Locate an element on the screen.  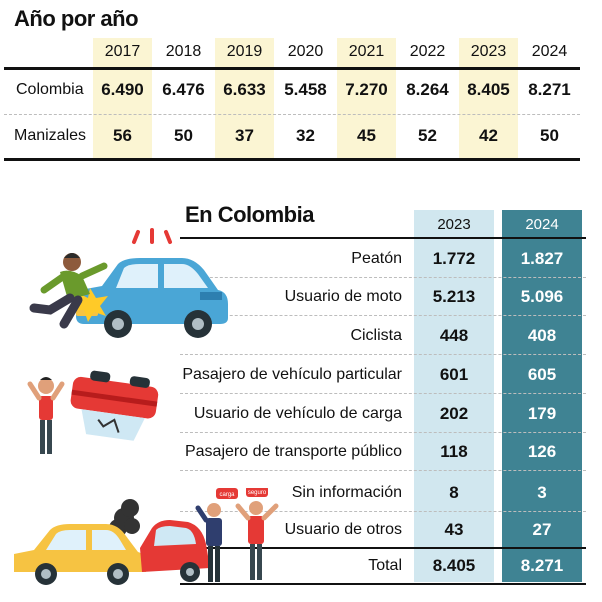
column-header-2023: 2023 is located at coordinates (454, 224).